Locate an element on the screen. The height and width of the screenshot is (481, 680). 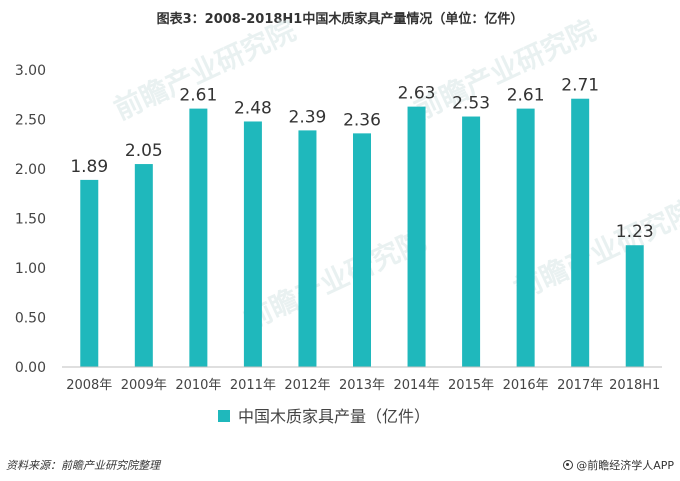
data-label: 1.23 is located at coordinates (635, 232).